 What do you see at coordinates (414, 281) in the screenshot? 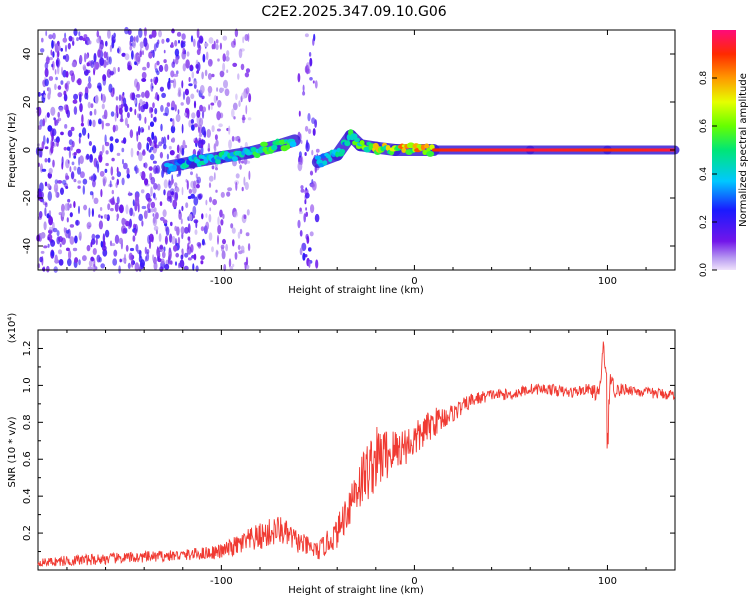
I see `x-tick-label: 0` at bounding box center [414, 281].